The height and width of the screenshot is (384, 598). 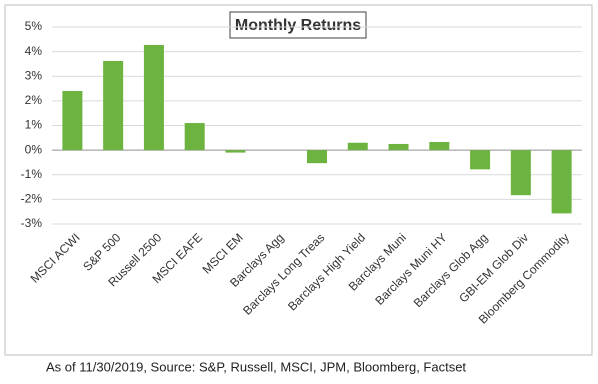 I want to click on y-tick-label: -3%, so click(x=32, y=223).